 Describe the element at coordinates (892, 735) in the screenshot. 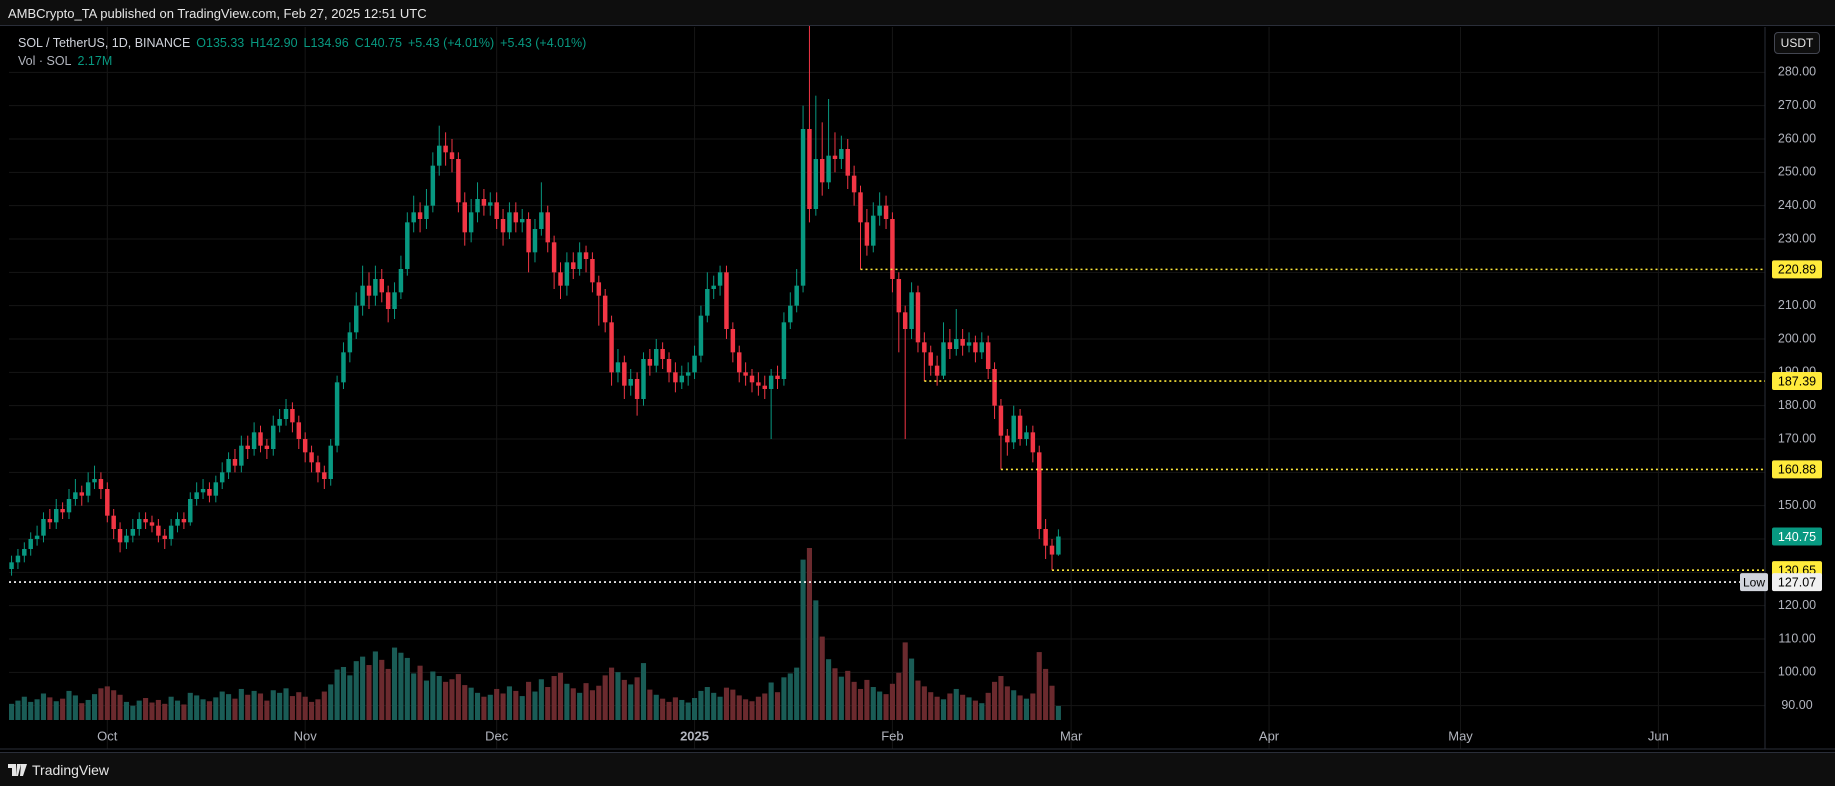

I see `x-tick-label: Feb` at that location.